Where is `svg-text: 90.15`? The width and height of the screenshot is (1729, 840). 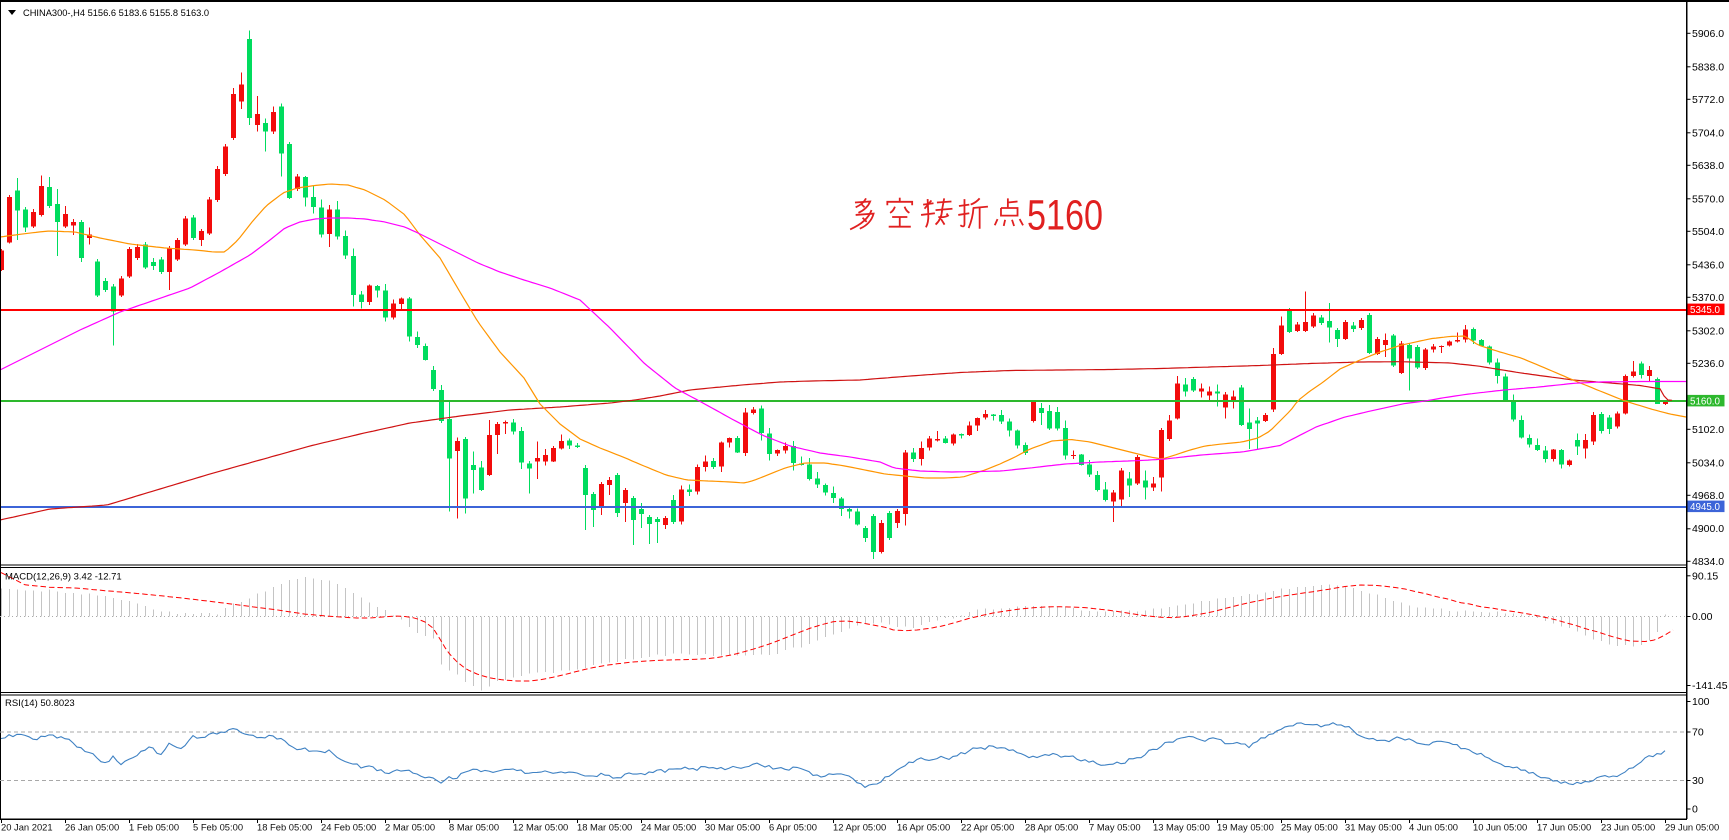
svg-text: 90.15 is located at coordinates (1705, 576).